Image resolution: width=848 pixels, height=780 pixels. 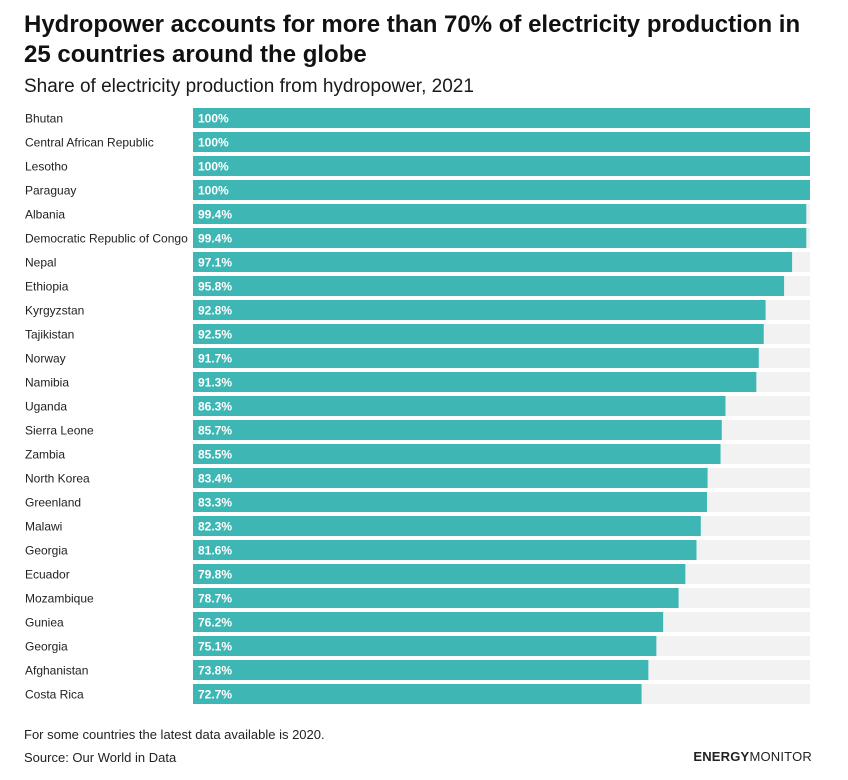 I want to click on value-label: 79.8%, so click(x=215, y=575).